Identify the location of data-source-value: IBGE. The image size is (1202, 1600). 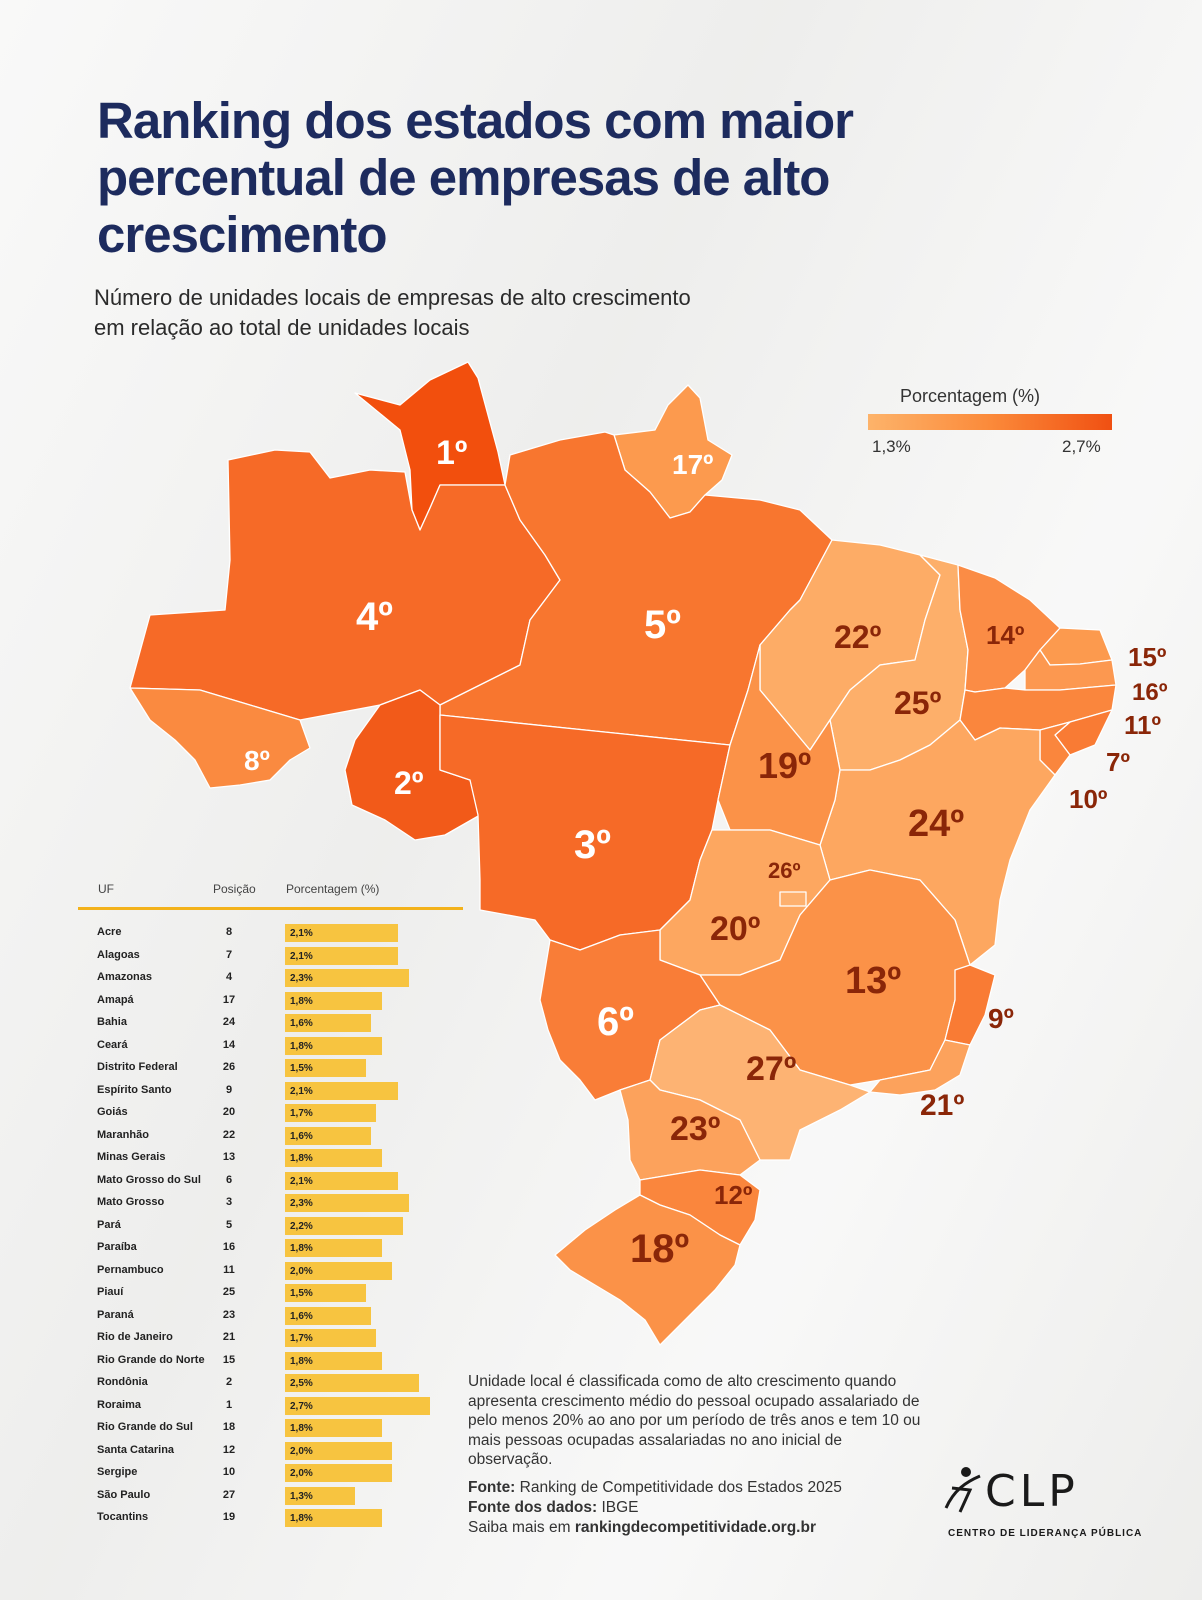
(618, 1507).